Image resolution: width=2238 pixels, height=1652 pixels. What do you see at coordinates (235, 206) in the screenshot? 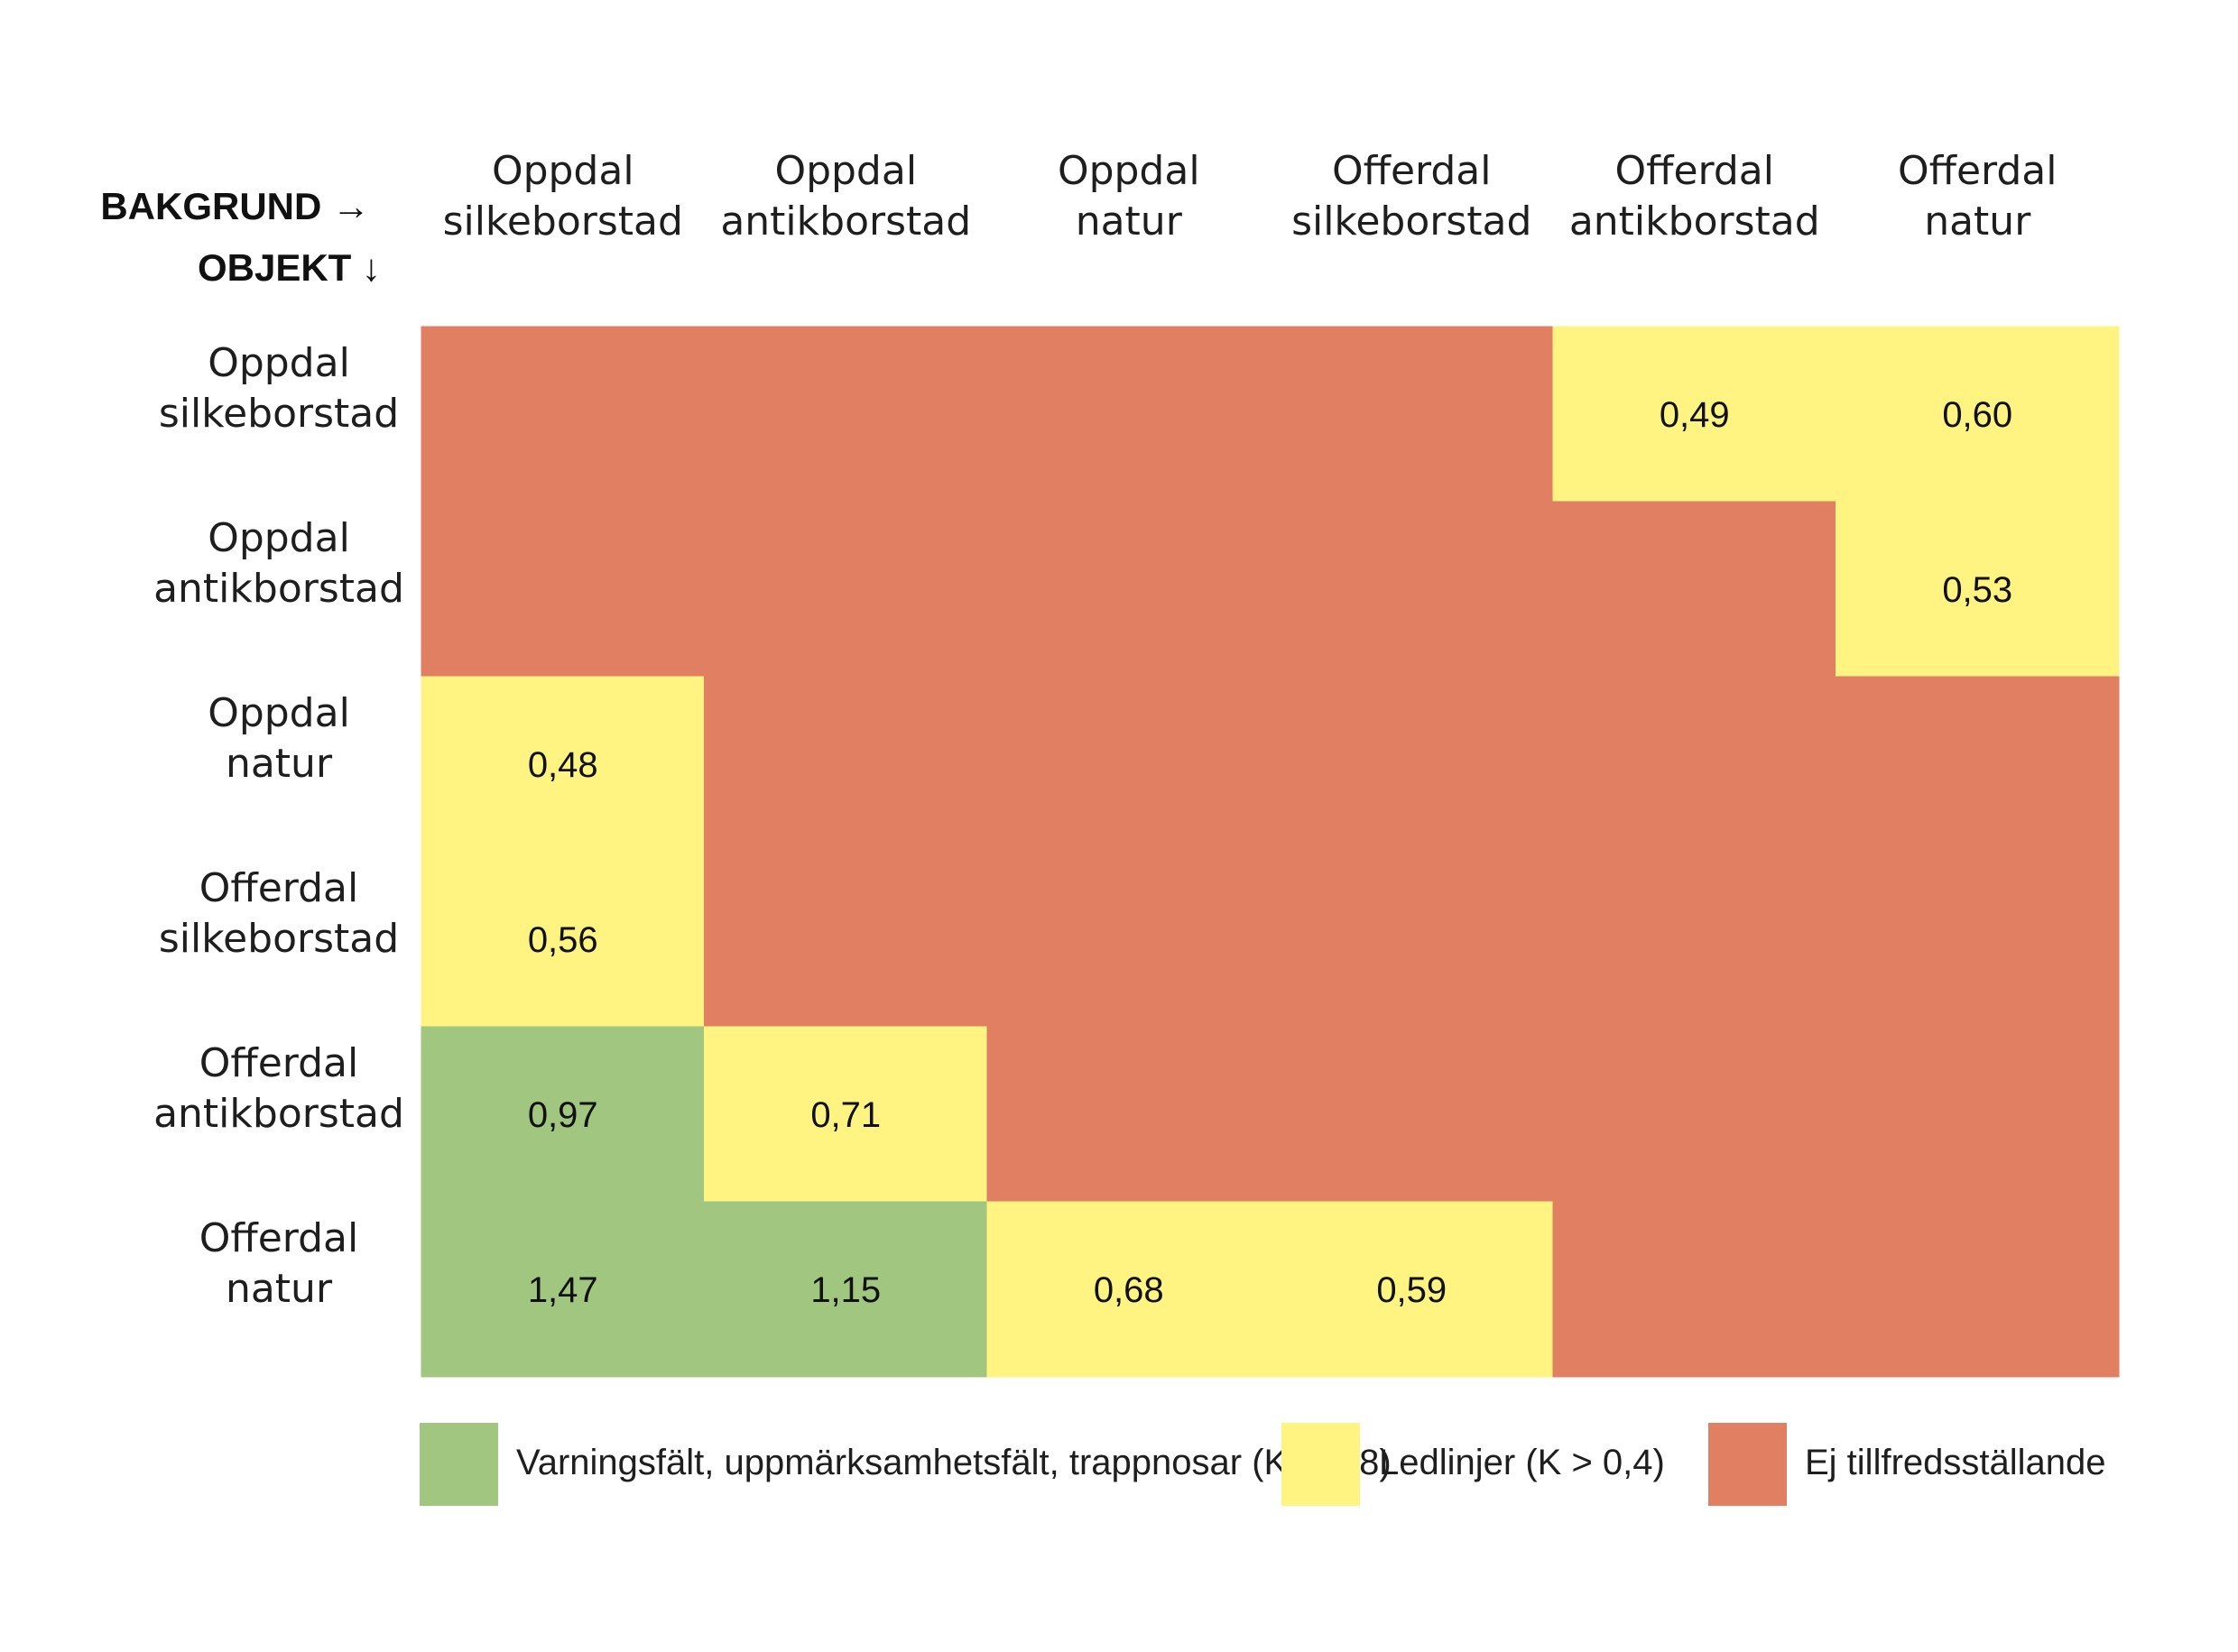
I see `column-axis-title: BAKGRUND →` at bounding box center [235, 206].